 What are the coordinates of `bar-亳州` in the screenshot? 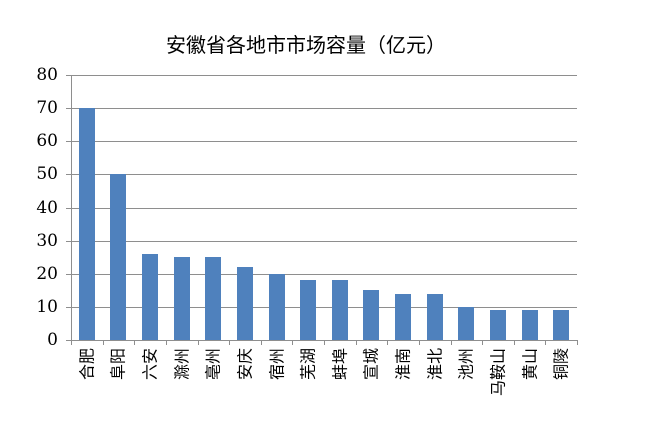 It's located at (213, 298).